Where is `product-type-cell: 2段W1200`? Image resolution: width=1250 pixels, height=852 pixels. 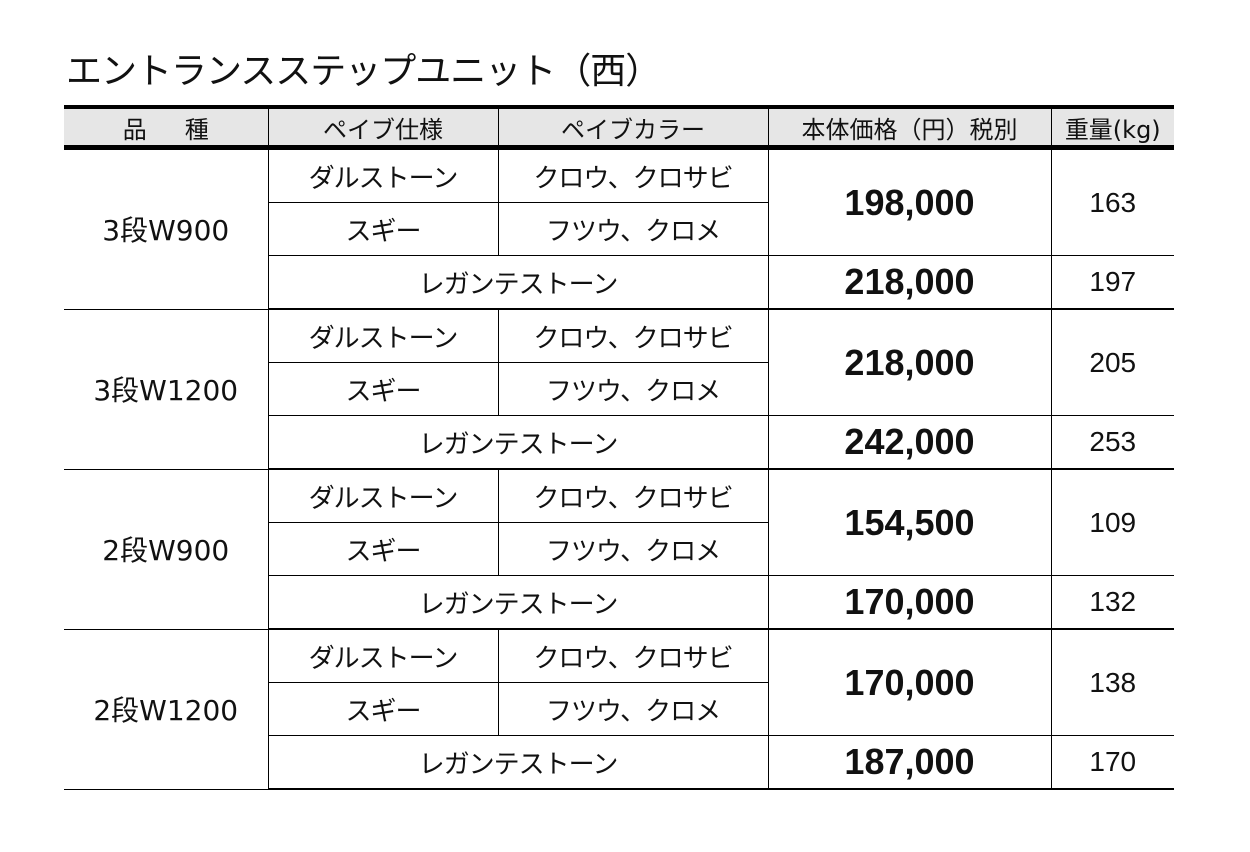
product-type-cell: 2段W1200 is located at coordinates (166, 709).